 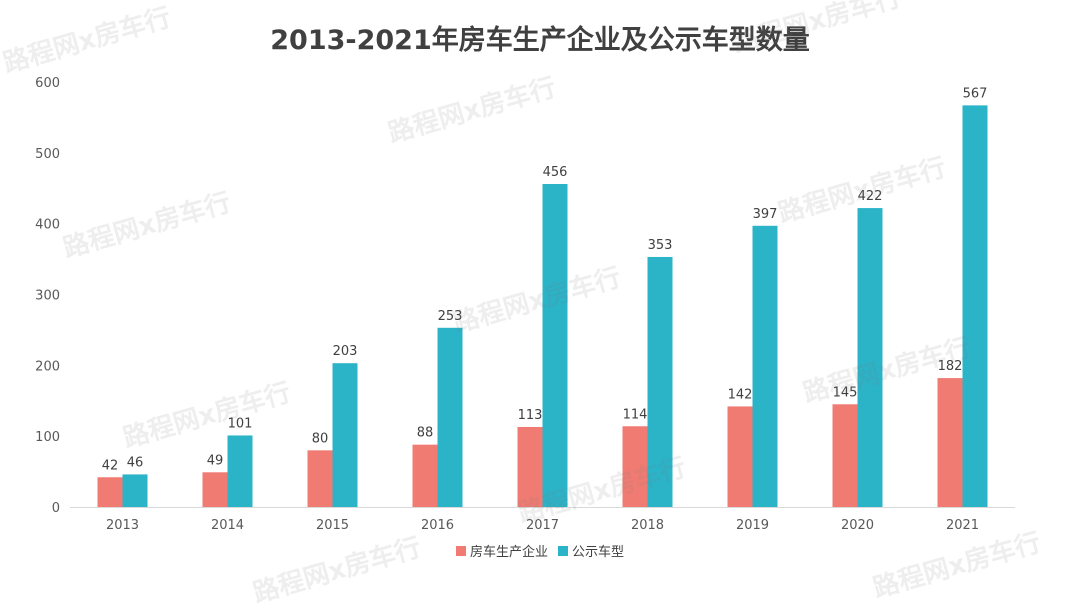 I want to click on data-label: 42, so click(x=110, y=465).